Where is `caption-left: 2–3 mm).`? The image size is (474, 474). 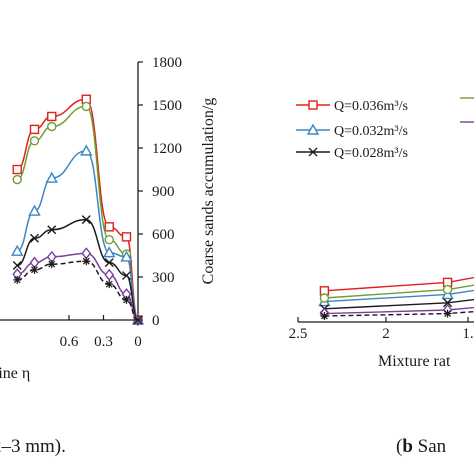 caption-left: 2–3 mm). is located at coordinates (33, 447).